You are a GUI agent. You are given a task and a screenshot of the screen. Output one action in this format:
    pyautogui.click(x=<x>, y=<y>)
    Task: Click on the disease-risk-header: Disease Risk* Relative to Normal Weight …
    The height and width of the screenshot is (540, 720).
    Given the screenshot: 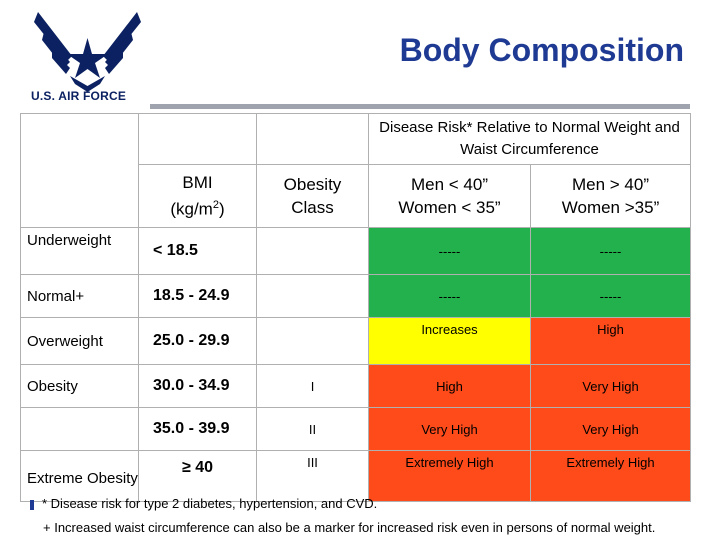 What is the action you would take?
    pyautogui.click(x=529, y=139)
    